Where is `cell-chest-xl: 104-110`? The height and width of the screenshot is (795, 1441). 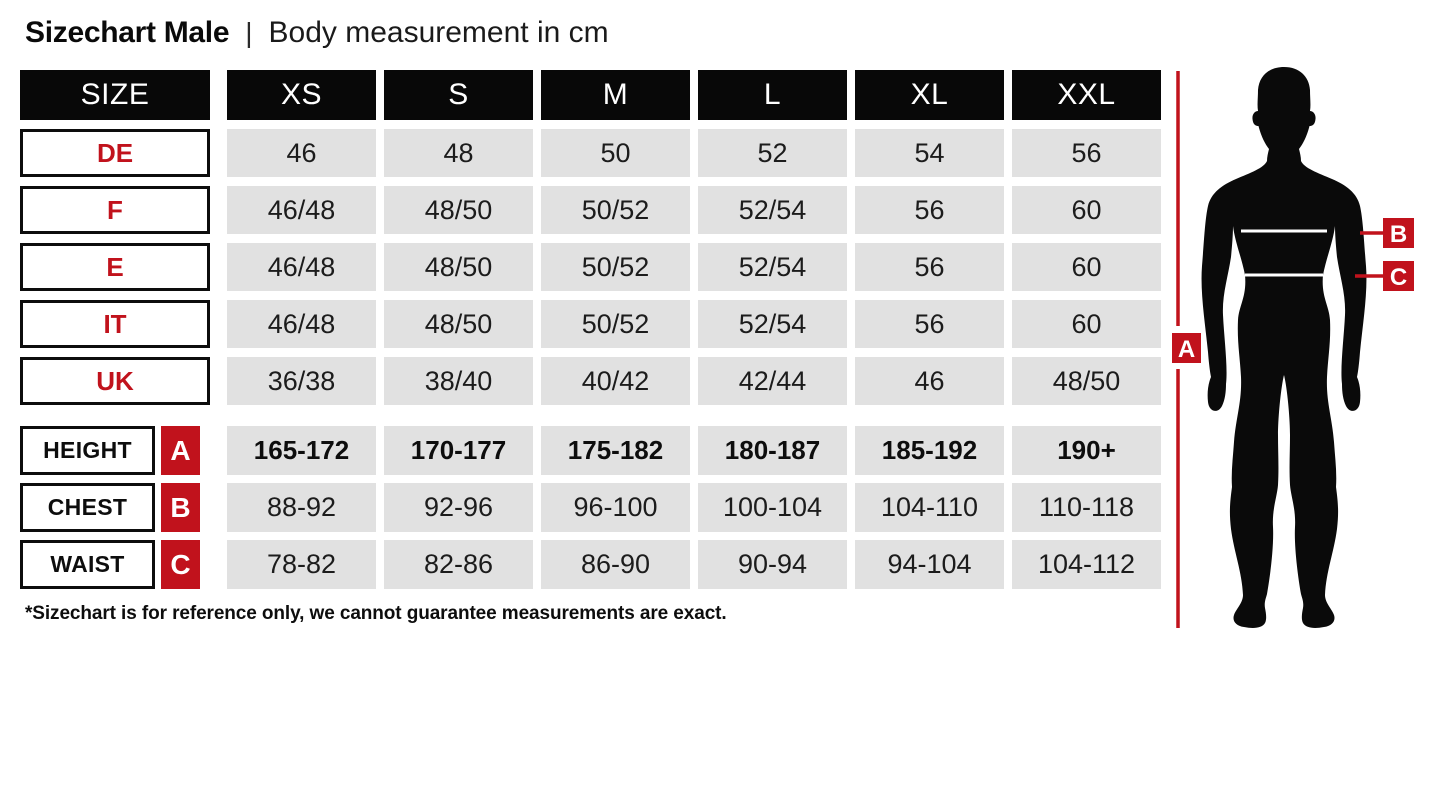 cell-chest-xl: 104-110 is located at coordinates (929, 507).